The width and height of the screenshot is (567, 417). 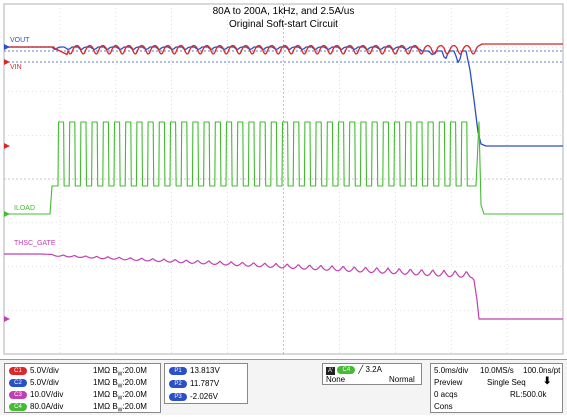 I want to click on measurement-value-p2: 11.787V, so click(x=205, y=383).